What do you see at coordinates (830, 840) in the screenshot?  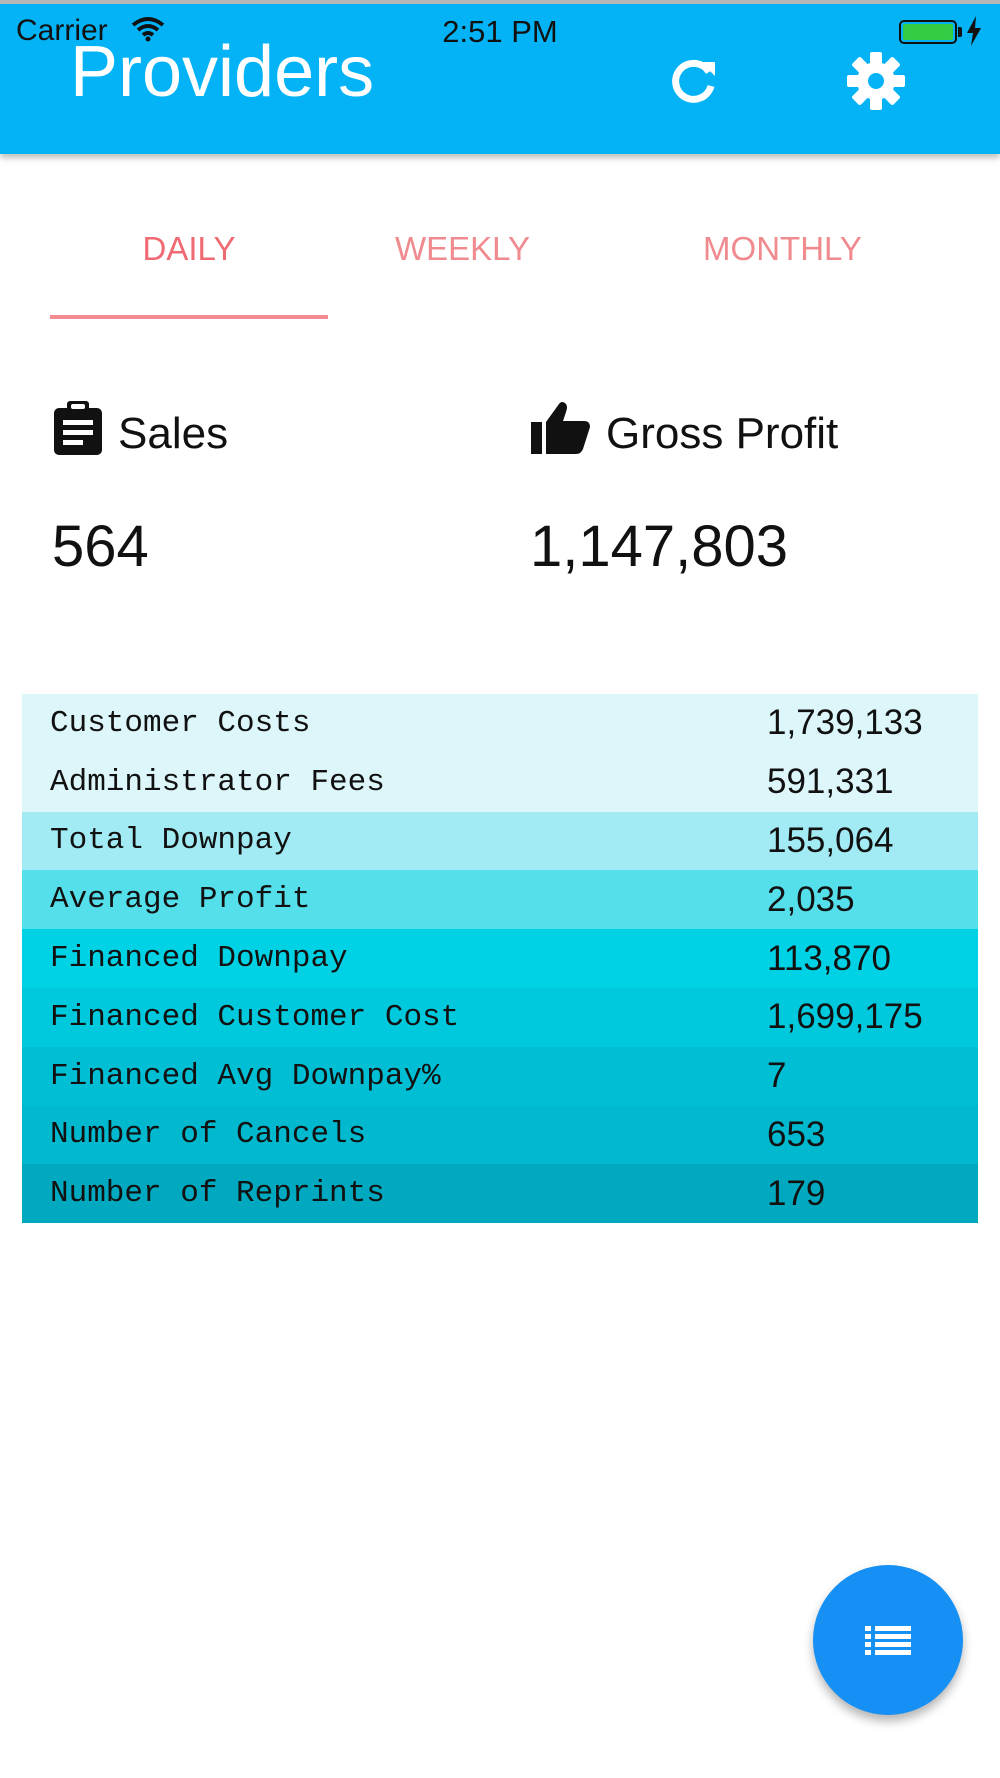 I see `metric-value: 155,064` at bounding box center [830, 840].